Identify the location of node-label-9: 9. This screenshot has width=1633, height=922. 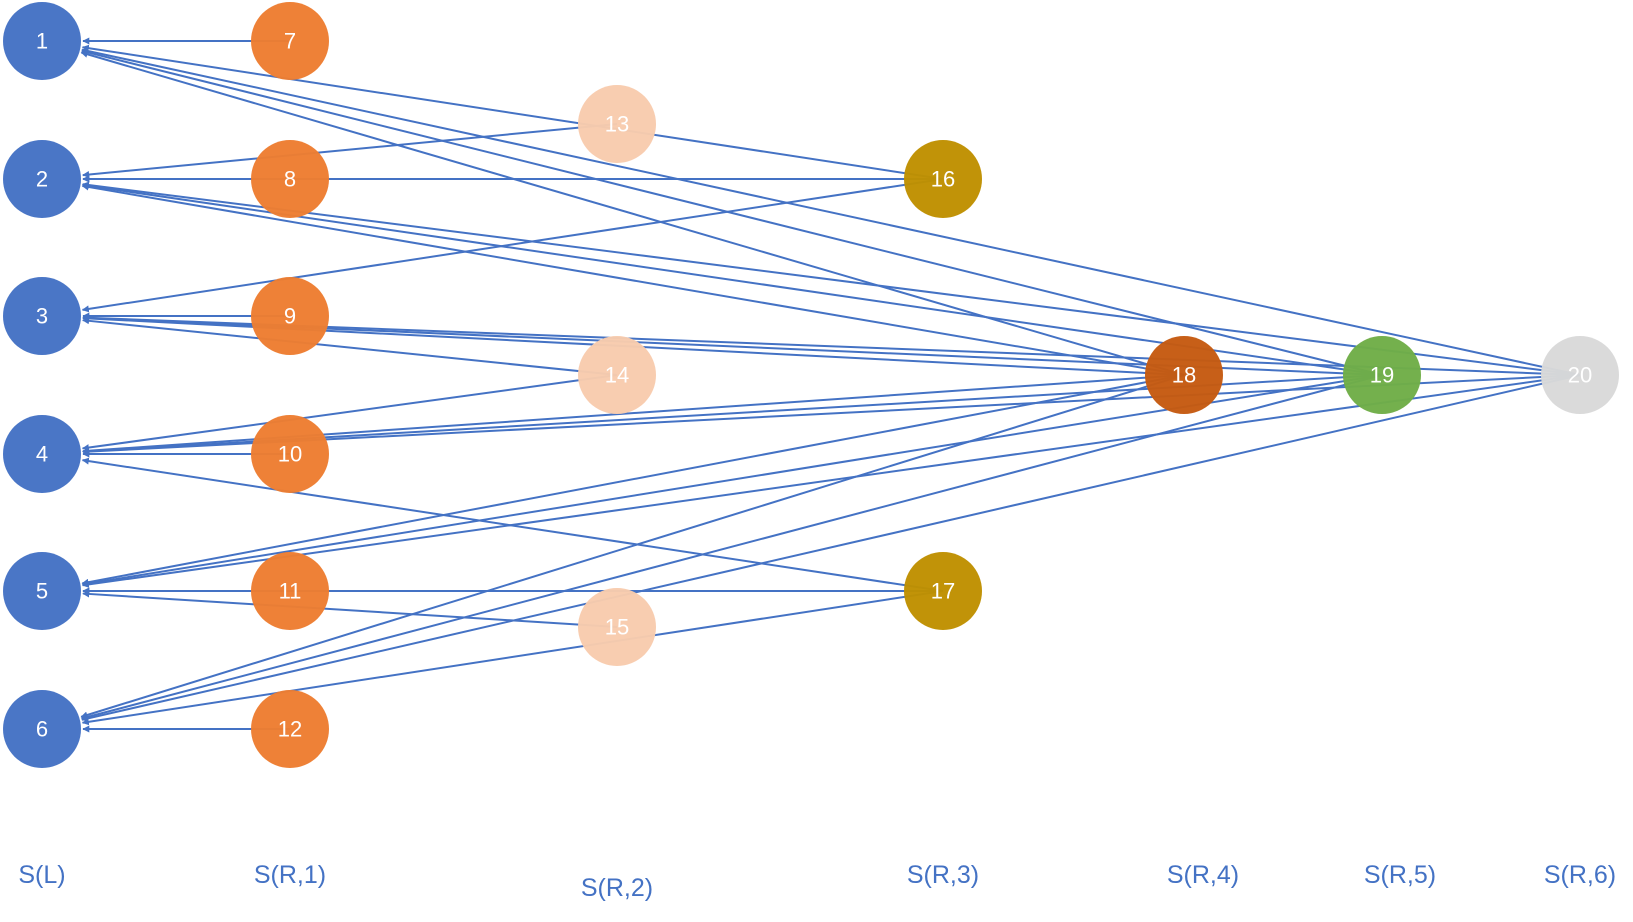
(290, 316).